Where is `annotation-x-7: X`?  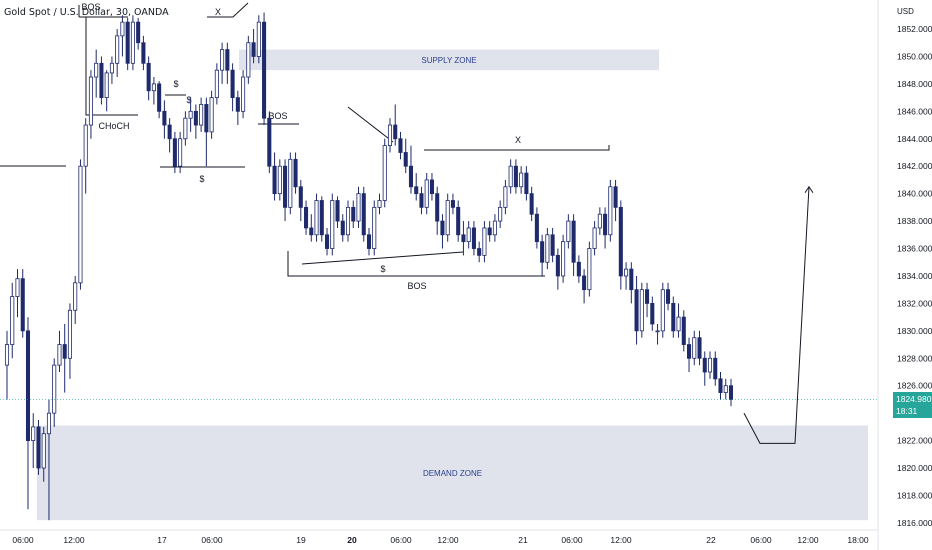
annotation-x-7: X is located at coordinates (518, 140).